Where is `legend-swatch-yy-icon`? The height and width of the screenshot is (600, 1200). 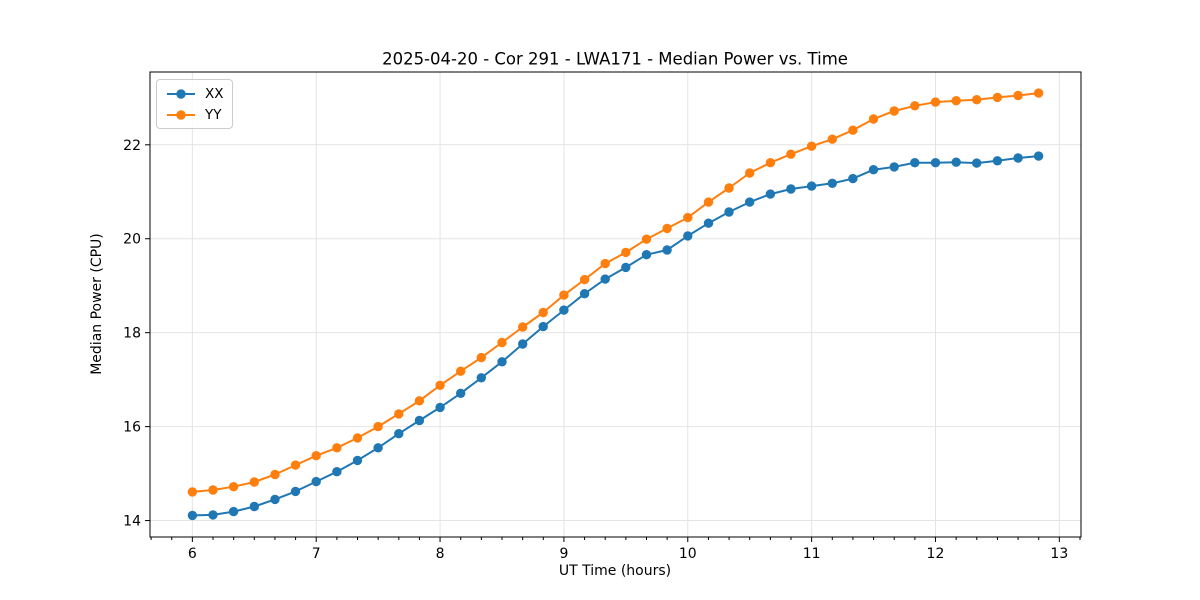 legend-swatch-yy-icon is located at coordinates (181, 114).